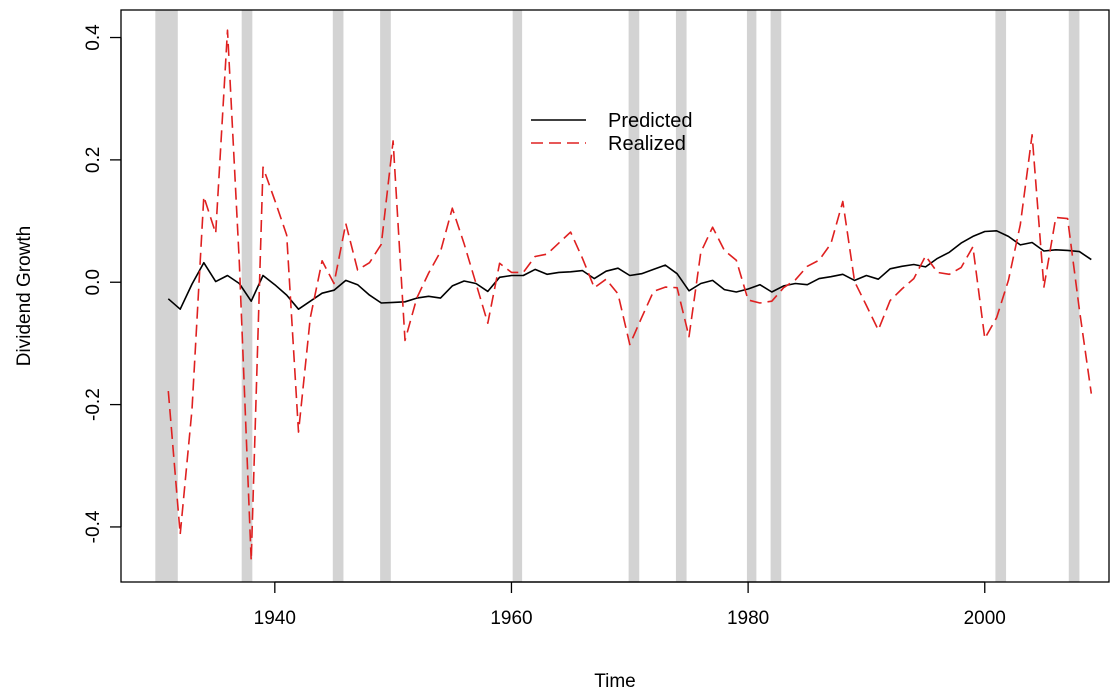  Describe the element at coordinates (93, 526) in the screenshot. I see `y-tick-label: -0.4` at that location.